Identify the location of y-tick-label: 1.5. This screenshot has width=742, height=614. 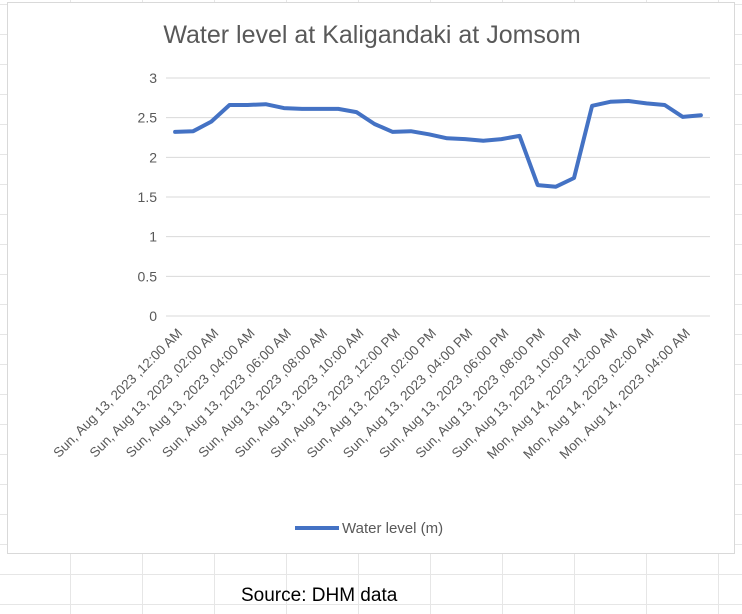
(148, 197).